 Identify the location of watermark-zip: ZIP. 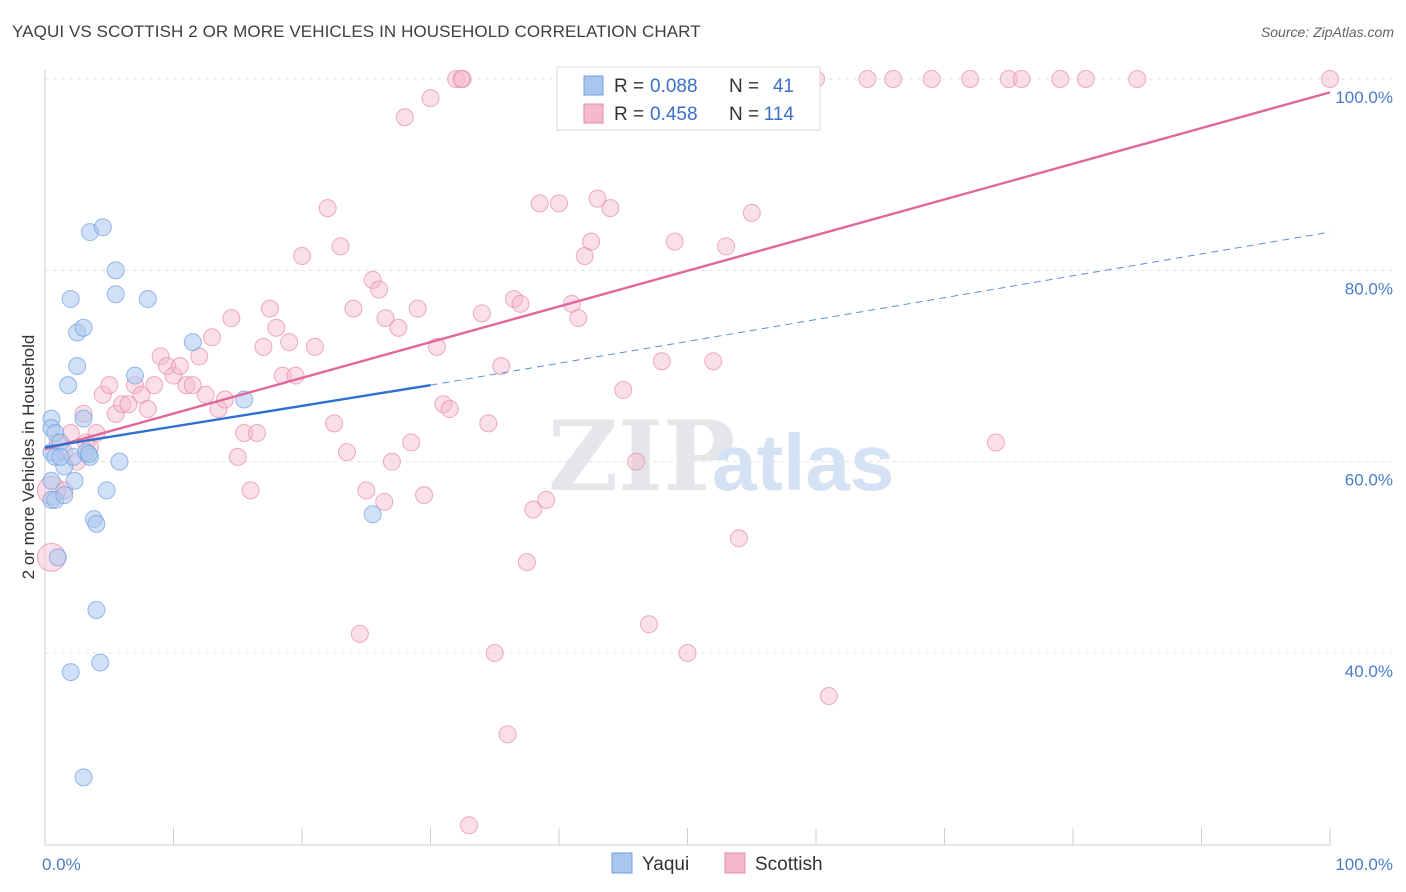
(641, 456).